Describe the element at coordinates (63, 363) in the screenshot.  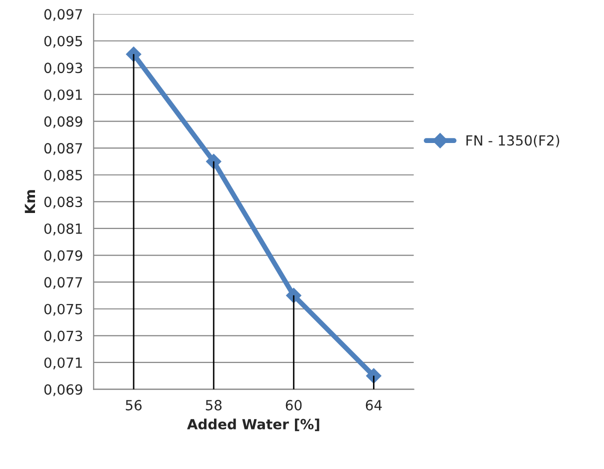
I see `y-tick-label: 0,071` at that location.